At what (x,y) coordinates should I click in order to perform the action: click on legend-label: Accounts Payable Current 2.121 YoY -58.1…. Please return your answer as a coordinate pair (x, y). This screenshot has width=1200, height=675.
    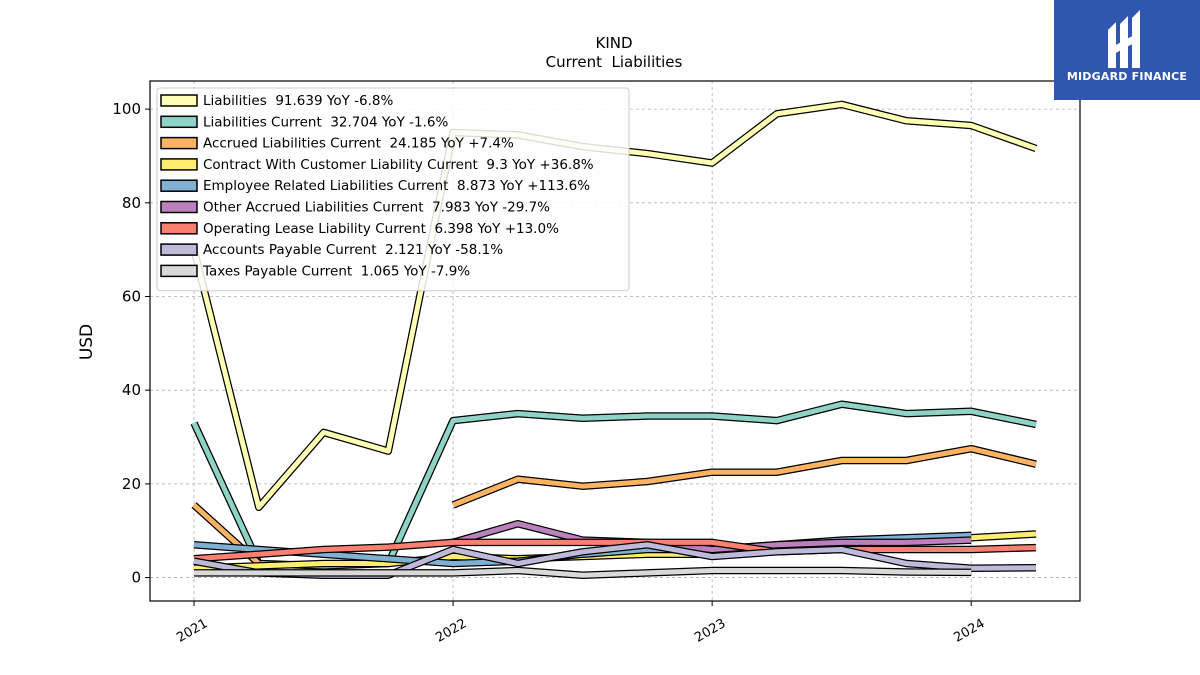
    Looking at the image, I should click on (353, 250).